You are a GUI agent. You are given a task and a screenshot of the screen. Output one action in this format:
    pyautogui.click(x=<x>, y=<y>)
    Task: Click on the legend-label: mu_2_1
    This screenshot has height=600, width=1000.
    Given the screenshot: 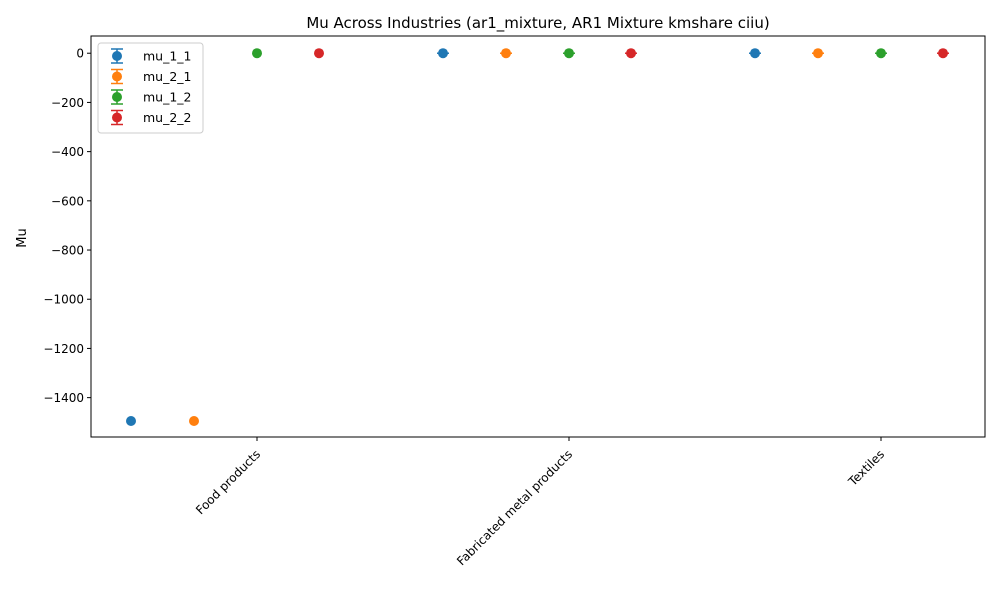 What is the action you would take?
    pyautogui.click(x=167, y=76)
    